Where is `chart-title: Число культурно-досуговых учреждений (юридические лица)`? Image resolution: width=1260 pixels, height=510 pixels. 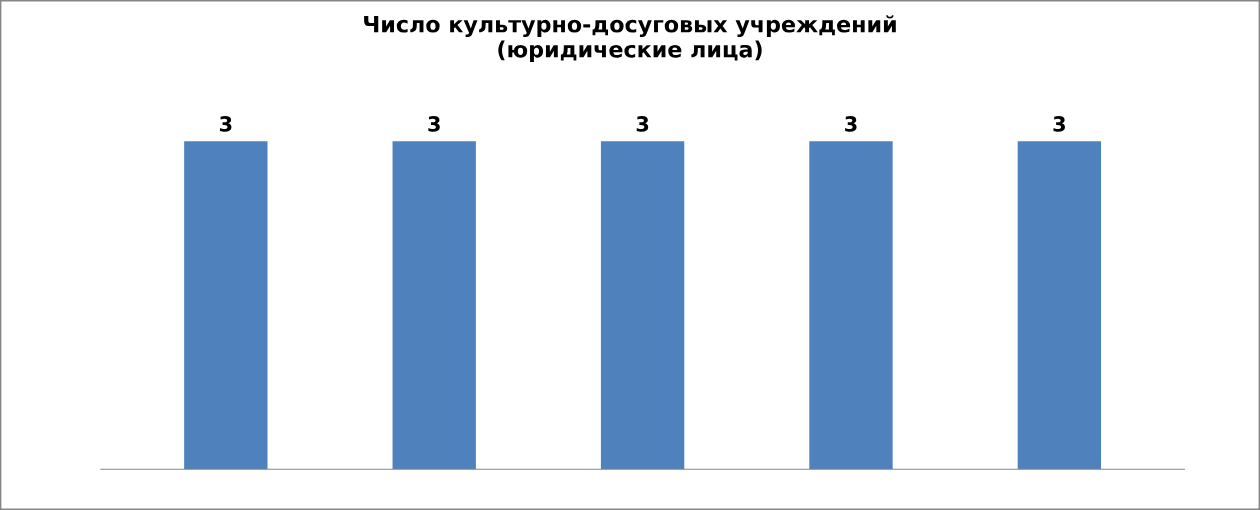
chart-title: Число культурно-досуговых учреждений (юридические лица) is located at coordinates (630, 38).